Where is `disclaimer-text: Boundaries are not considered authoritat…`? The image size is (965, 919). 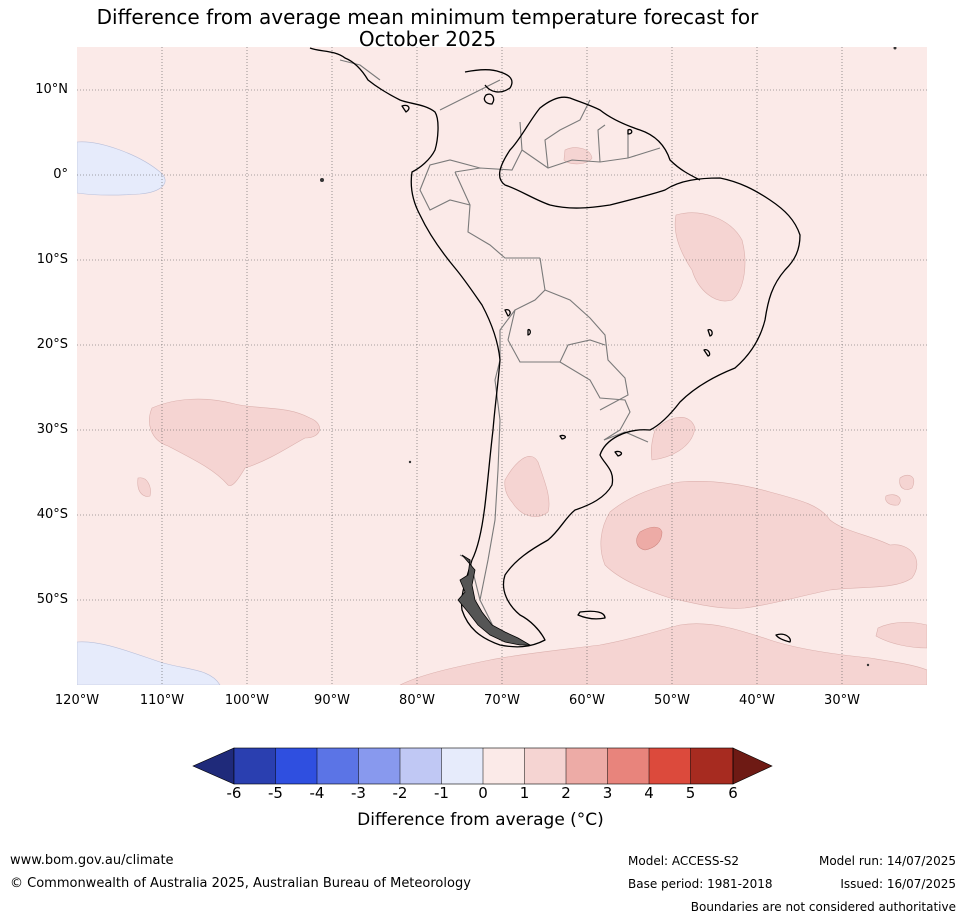 disclaimer-text: Boundaries are not considered authoritat… is located at coordinates (823, 907).